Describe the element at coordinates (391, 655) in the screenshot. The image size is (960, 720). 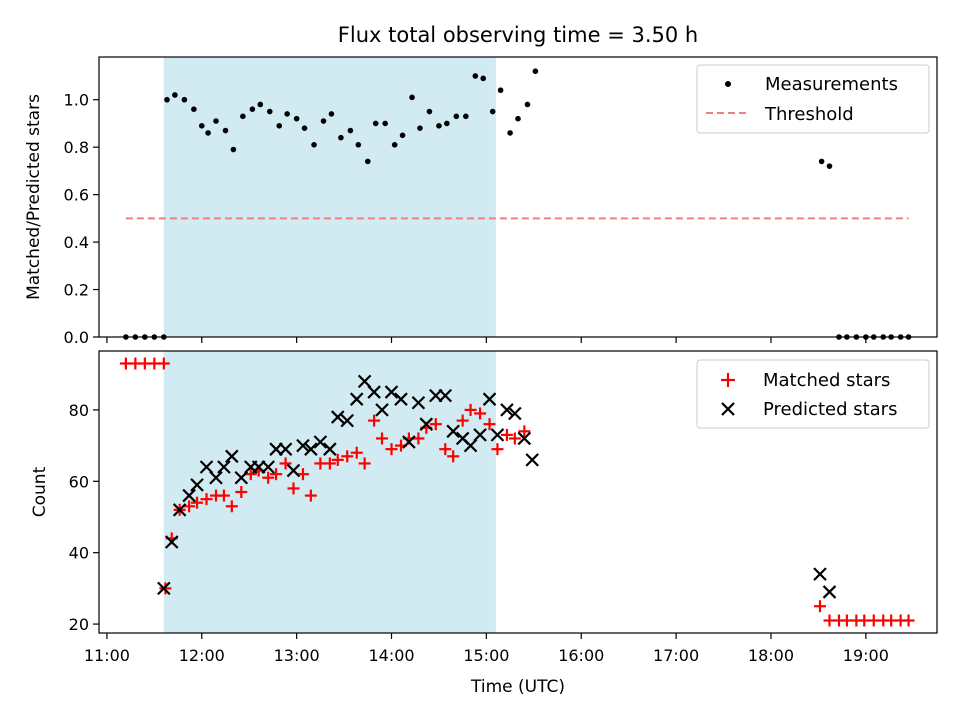
I see `x-tick-label: 14:00` at that location.